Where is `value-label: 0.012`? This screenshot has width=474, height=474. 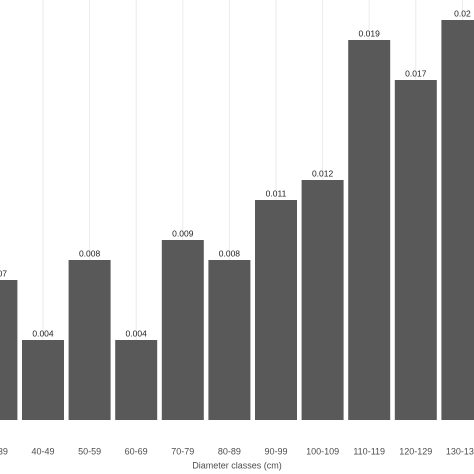
value-label: 0.012 is located at coordinates (323, 173).